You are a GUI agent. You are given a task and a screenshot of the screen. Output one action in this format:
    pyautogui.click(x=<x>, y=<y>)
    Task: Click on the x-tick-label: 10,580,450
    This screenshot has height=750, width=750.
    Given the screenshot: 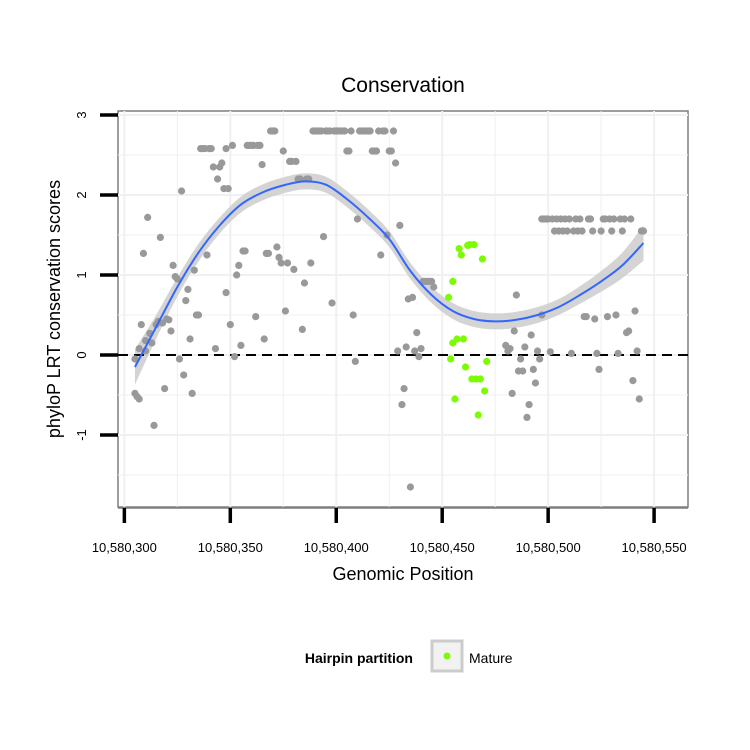 What is the action you would take?
    pyautogui.click(x=442, y=547)
    